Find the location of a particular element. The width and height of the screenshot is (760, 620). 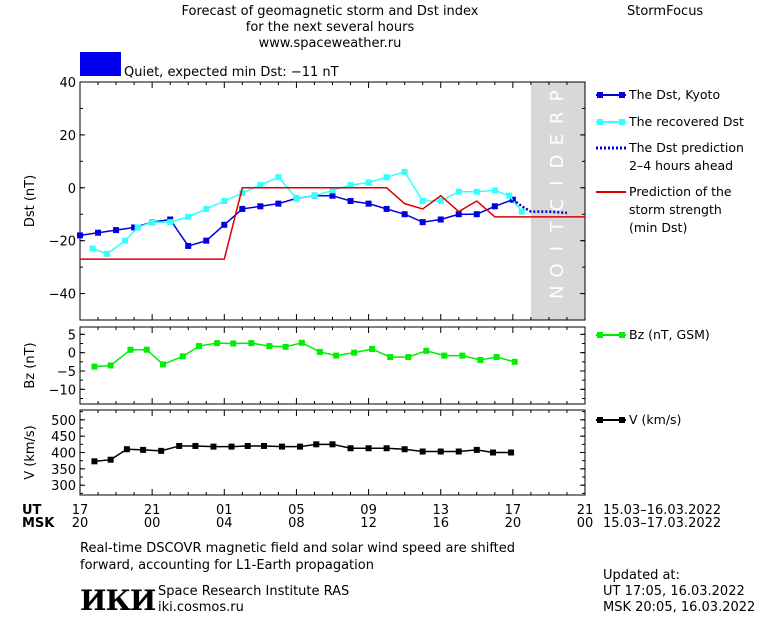

ut-tick-label: 13 is located at coordinates (440, 510).